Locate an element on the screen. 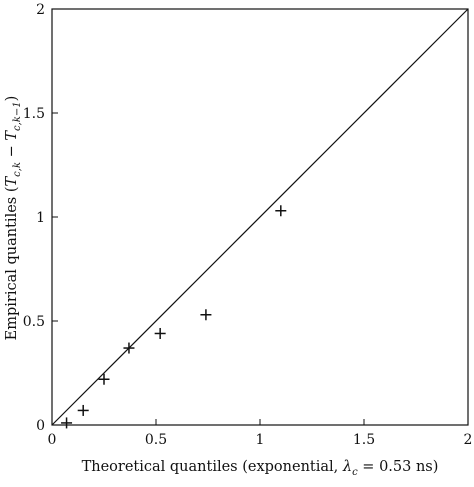  y-tick-label: 2 is located at coordinates (40, 10).